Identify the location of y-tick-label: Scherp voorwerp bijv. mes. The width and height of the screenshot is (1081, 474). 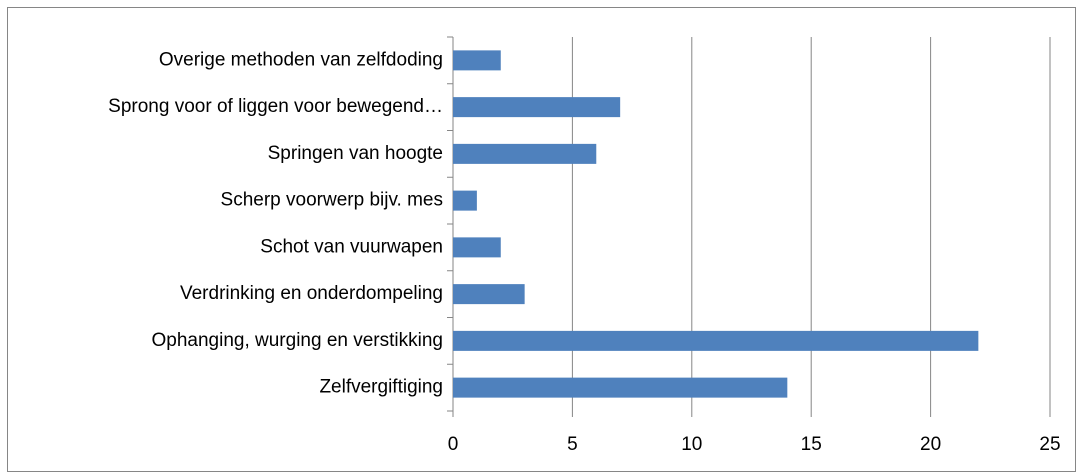
(332, 200).